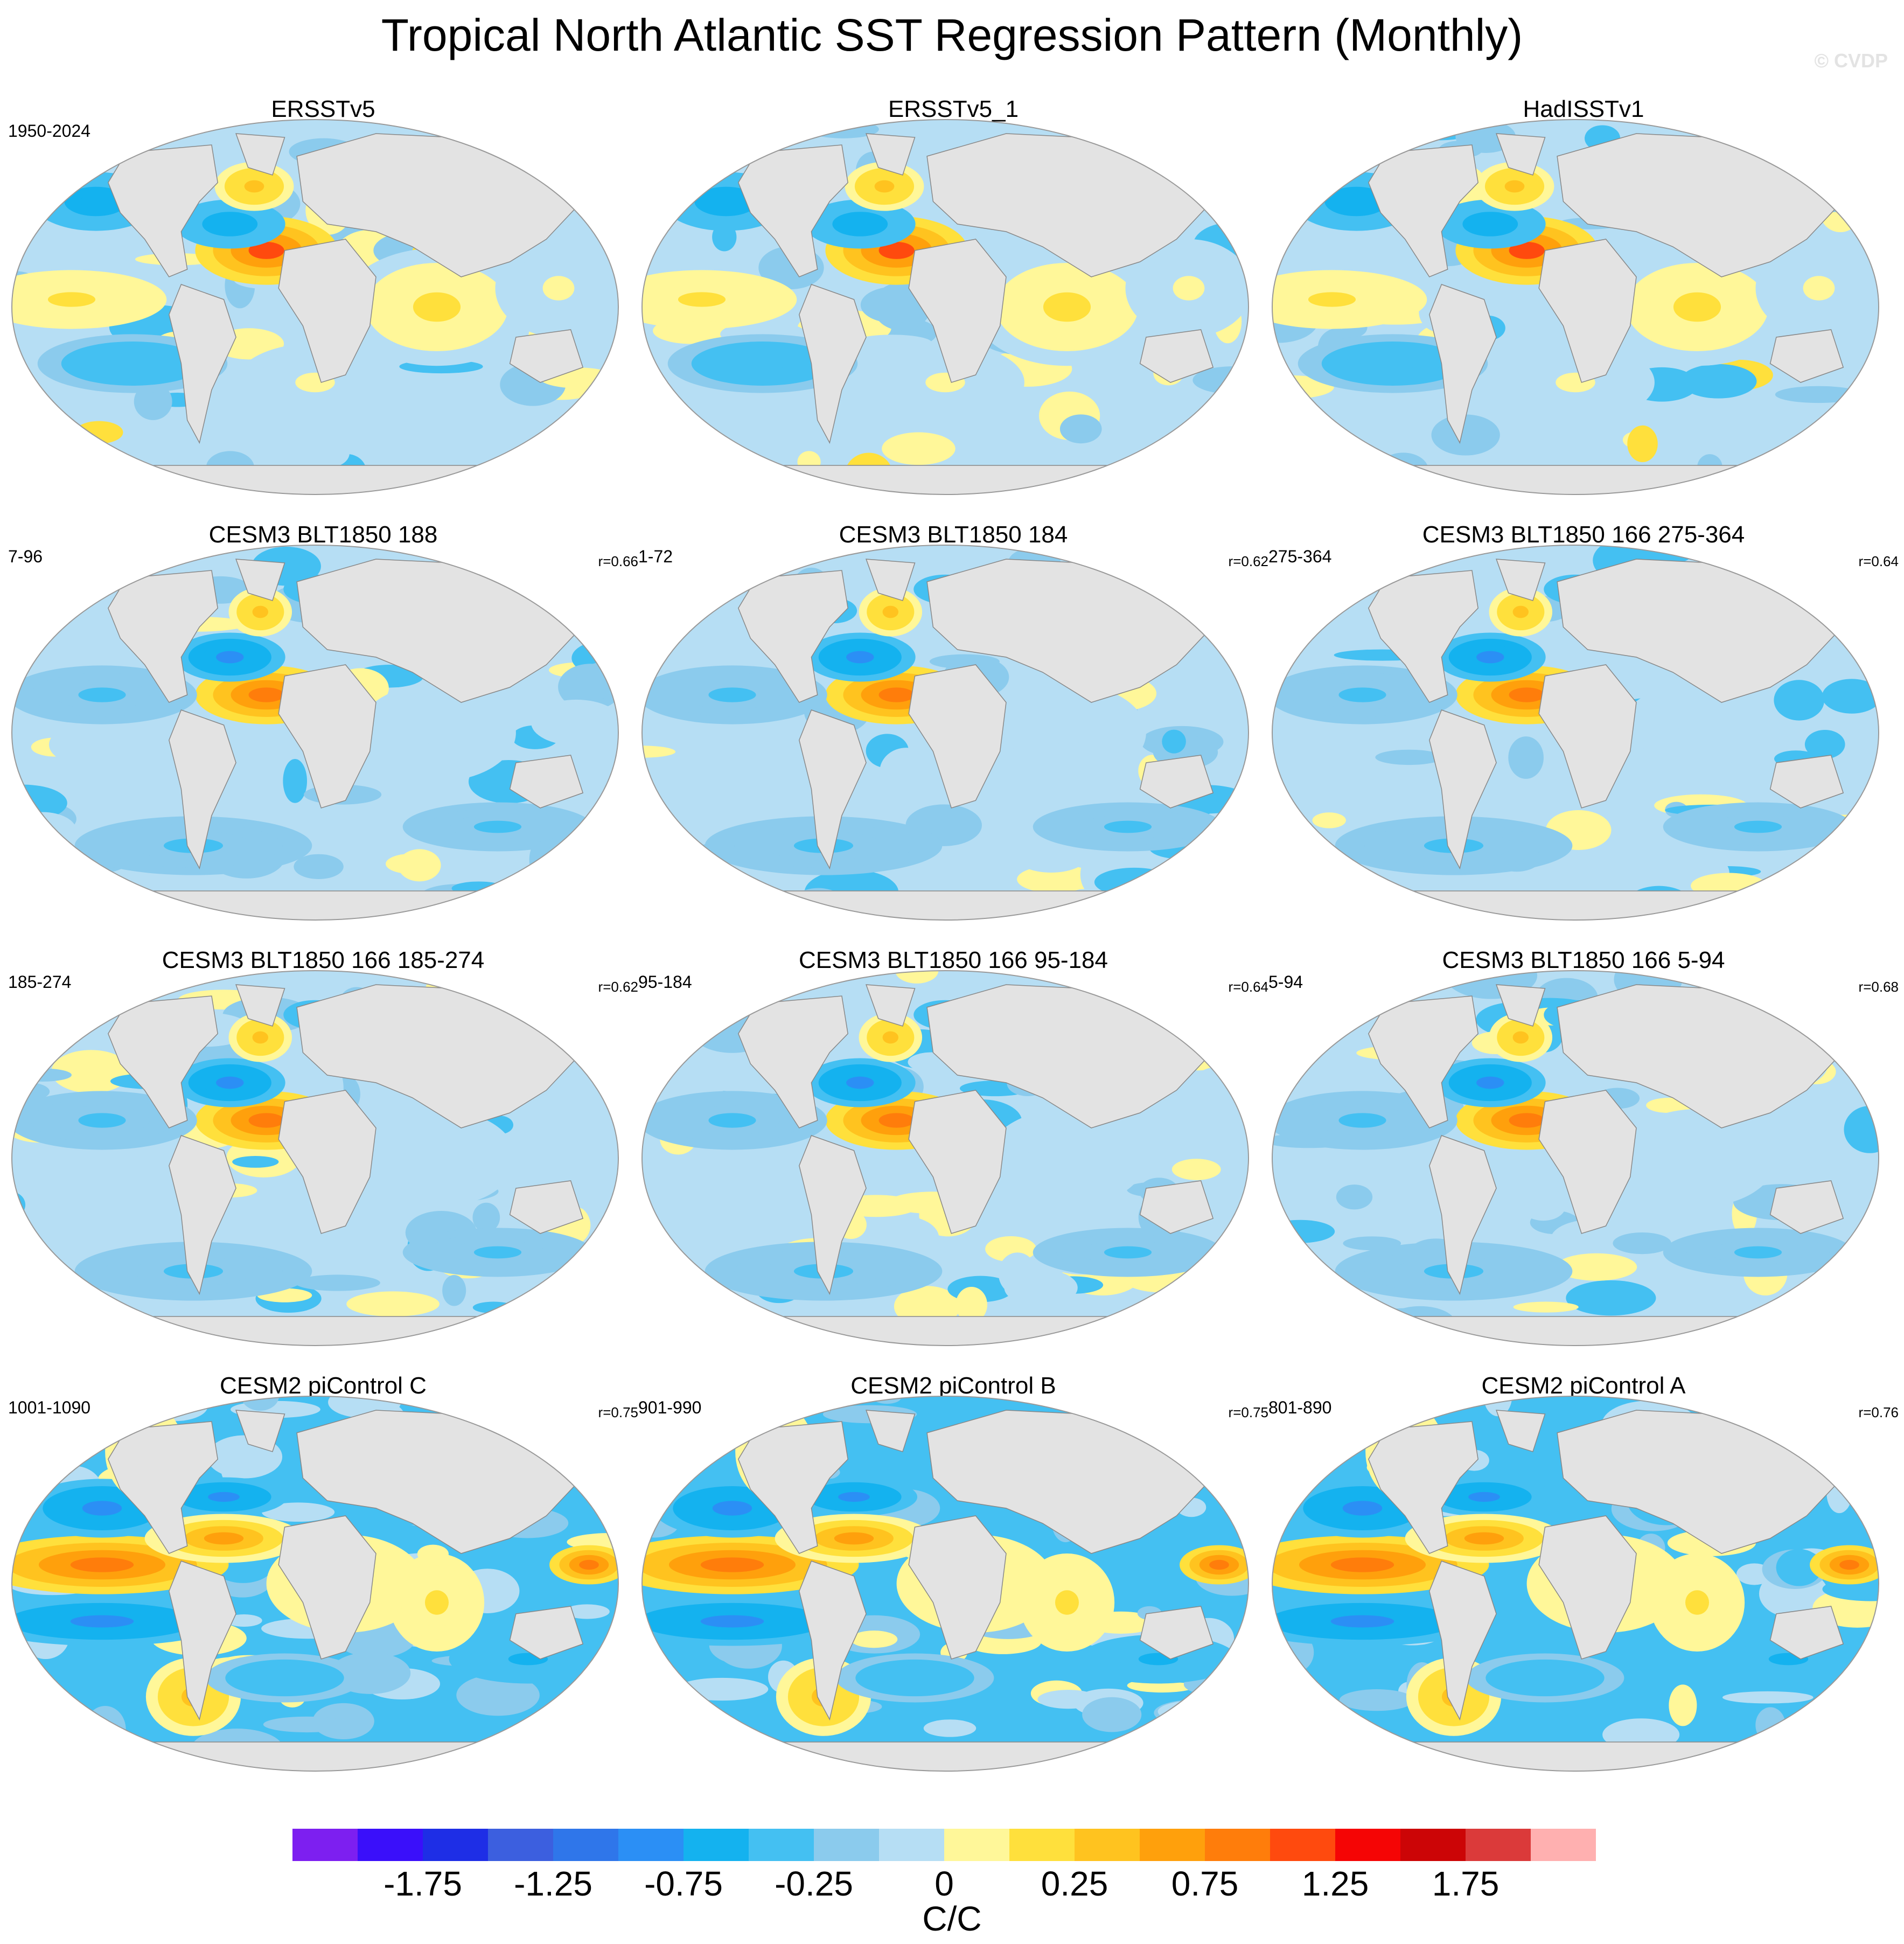 The image size is (1904, 1944). I want to click on panel-years: 7-96, so click(25, 556).